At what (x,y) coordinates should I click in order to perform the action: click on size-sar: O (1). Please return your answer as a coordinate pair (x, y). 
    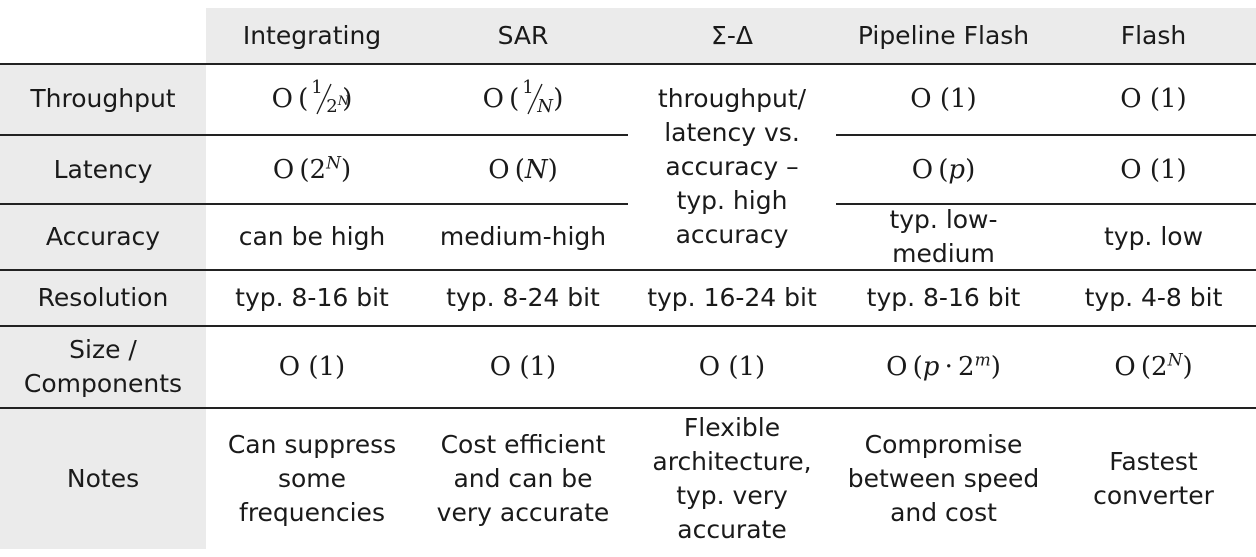
    Looking at the image, I should click on (523, 367).